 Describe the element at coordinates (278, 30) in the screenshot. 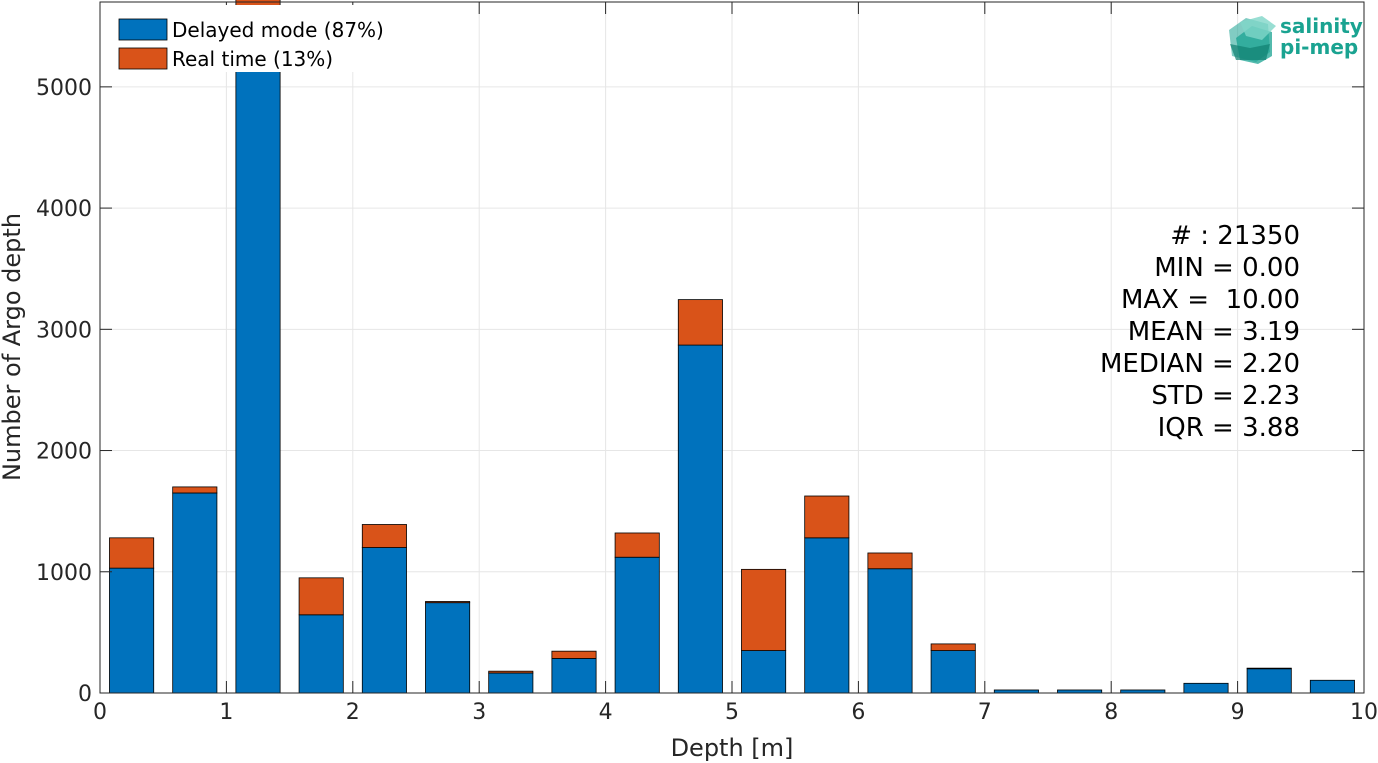

I see `legend-label-delayed: Delayed mode (87%)` at that location.